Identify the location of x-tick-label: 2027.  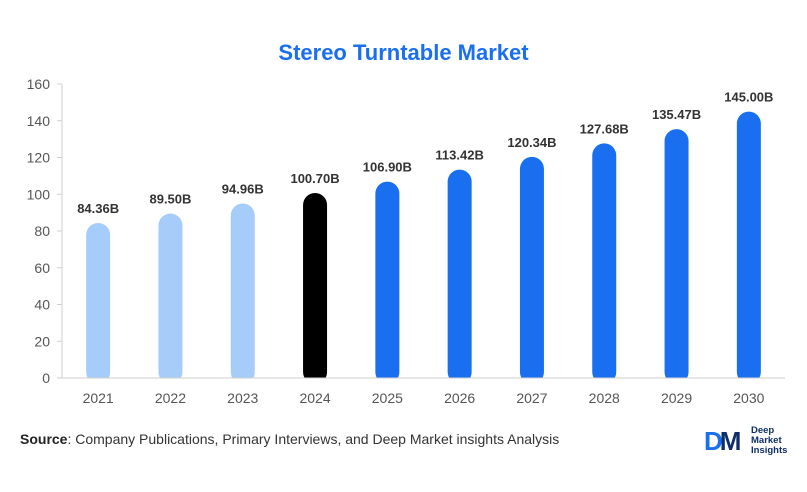
(531, 398).